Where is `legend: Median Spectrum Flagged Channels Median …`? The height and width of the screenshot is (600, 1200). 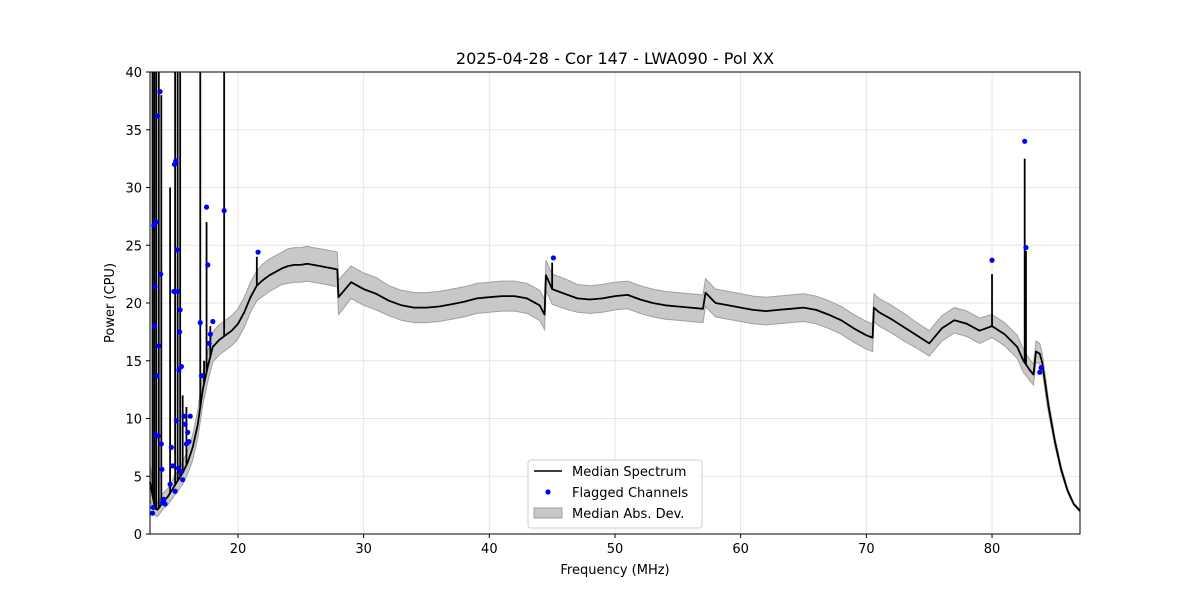
legend: Median Spectrum Flagged Channels Median … is located at coordinates (615, 494).